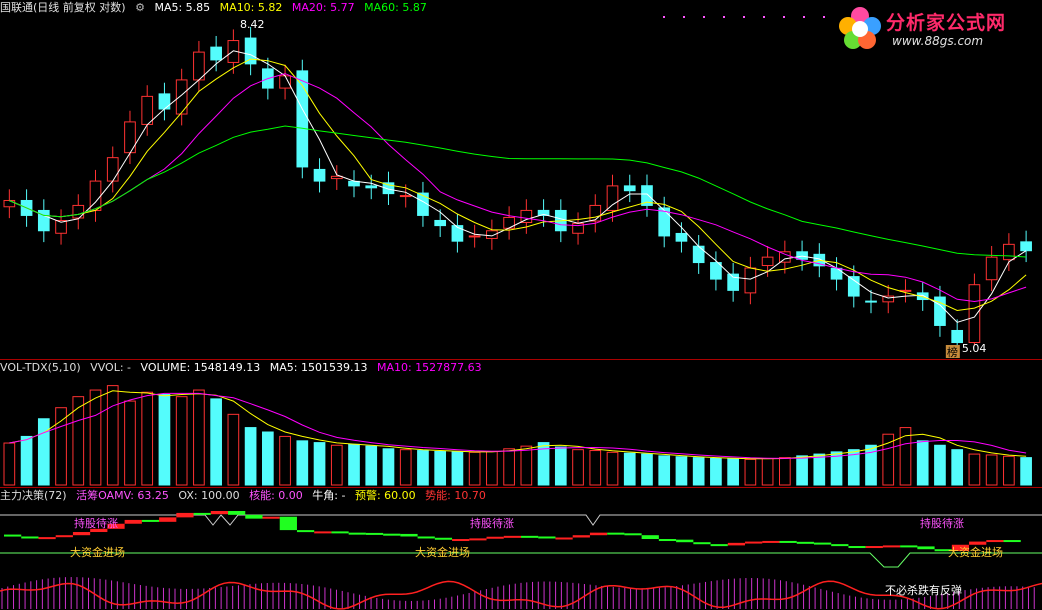  Describe the element at coordinates (182, 7) in the screenshot. I see `ma5-readout: MA5: 5.85` at that location.